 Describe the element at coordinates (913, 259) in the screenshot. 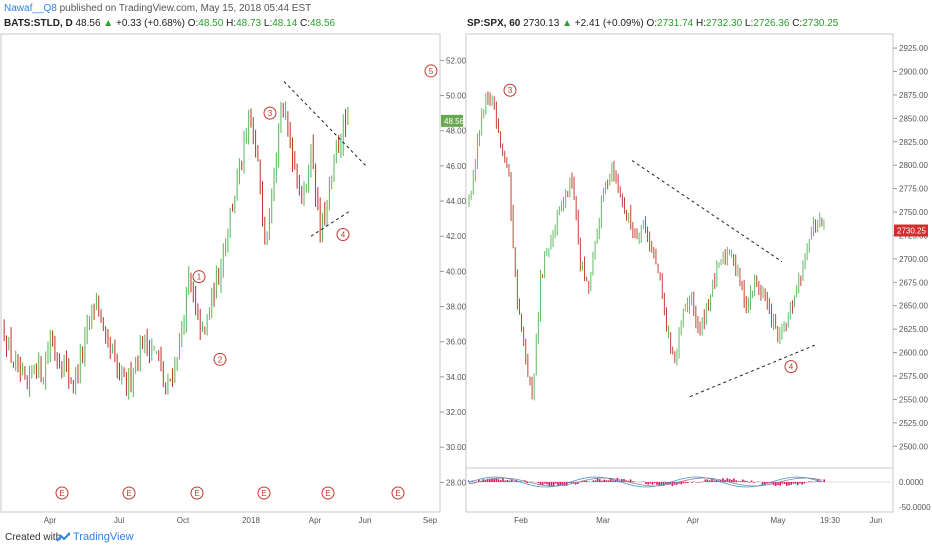

I see `right-axis-label: 2700.00` at that location.